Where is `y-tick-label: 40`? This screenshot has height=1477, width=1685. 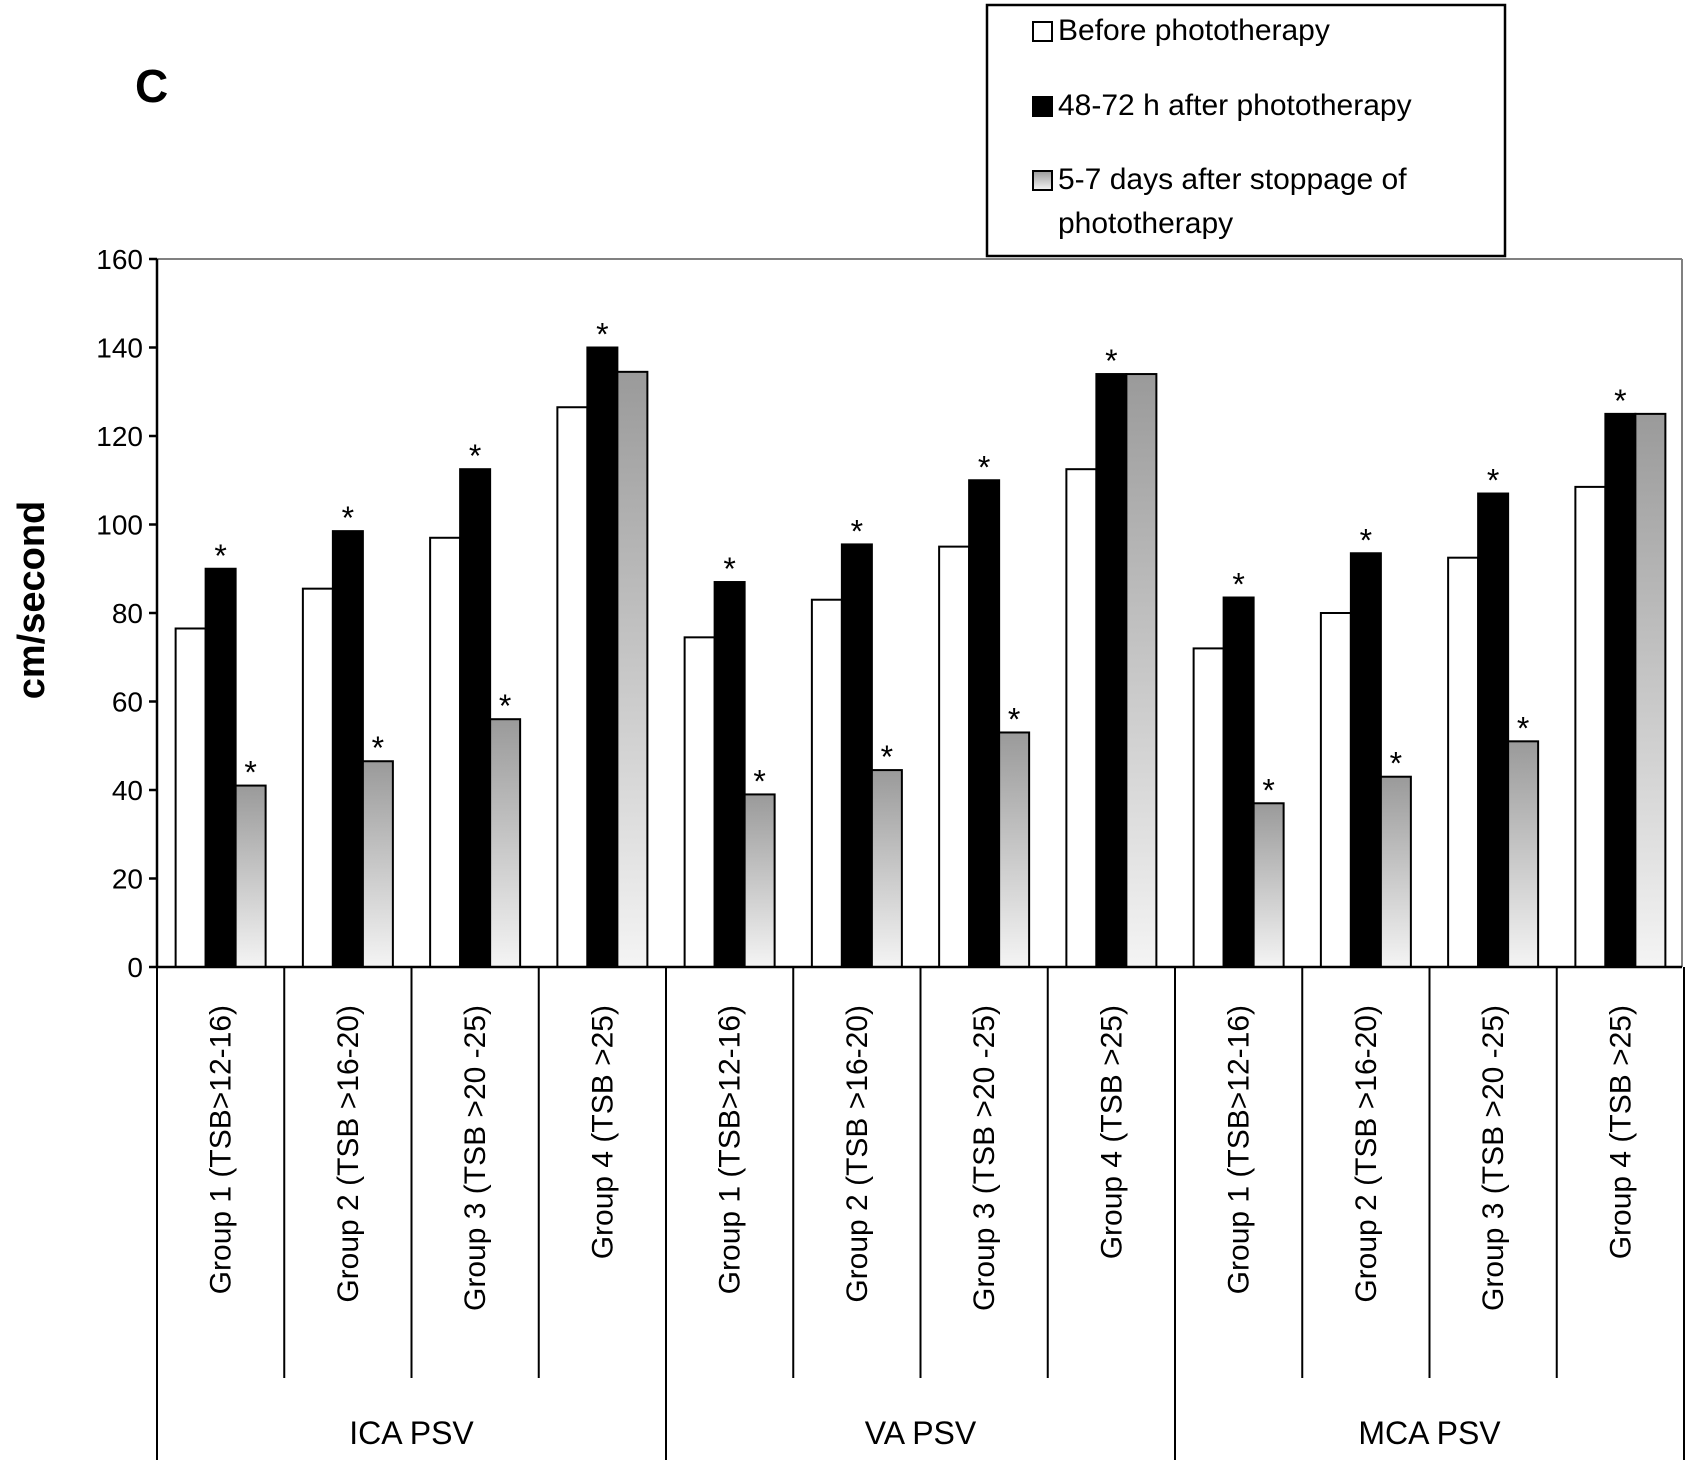 y-tick-label: 40 is located at coordinates (127, 790).